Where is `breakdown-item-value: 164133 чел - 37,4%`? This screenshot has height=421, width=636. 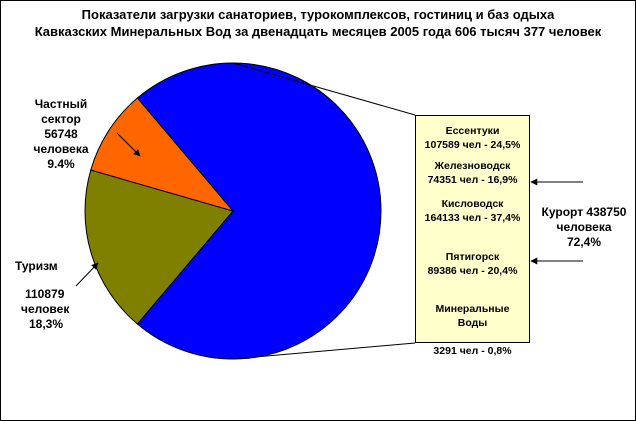
breakdown-item-value: 164133 чел - 37,4% is located at coordinates (472, 218).